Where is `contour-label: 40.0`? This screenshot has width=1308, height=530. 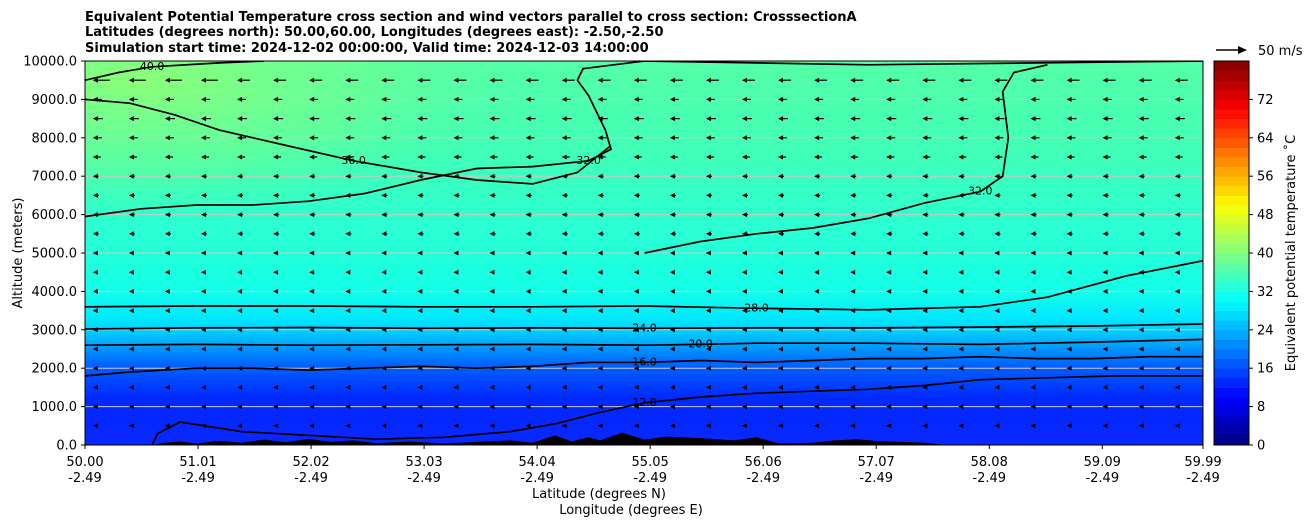
contour-label: 40.0 is located at coordinates (152, 66).